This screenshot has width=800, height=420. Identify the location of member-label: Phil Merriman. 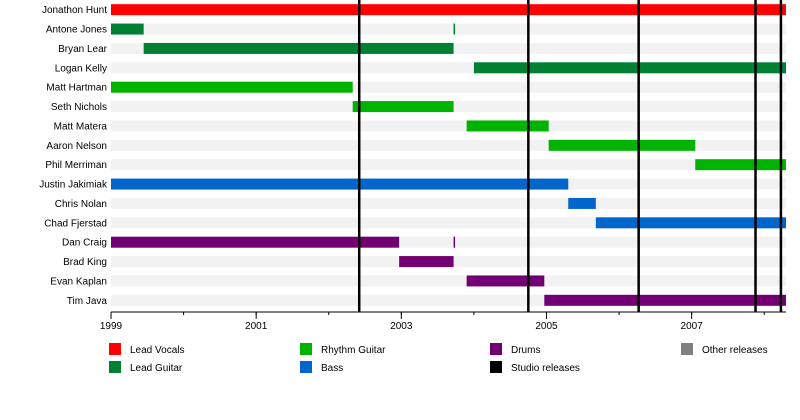
(76, 165).